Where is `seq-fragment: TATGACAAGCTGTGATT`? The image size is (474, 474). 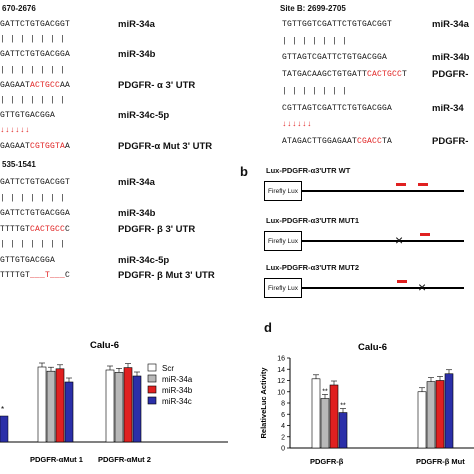
seq-fragment: TATGACAAGCTGTGATT is located at coordinates (325, 75).